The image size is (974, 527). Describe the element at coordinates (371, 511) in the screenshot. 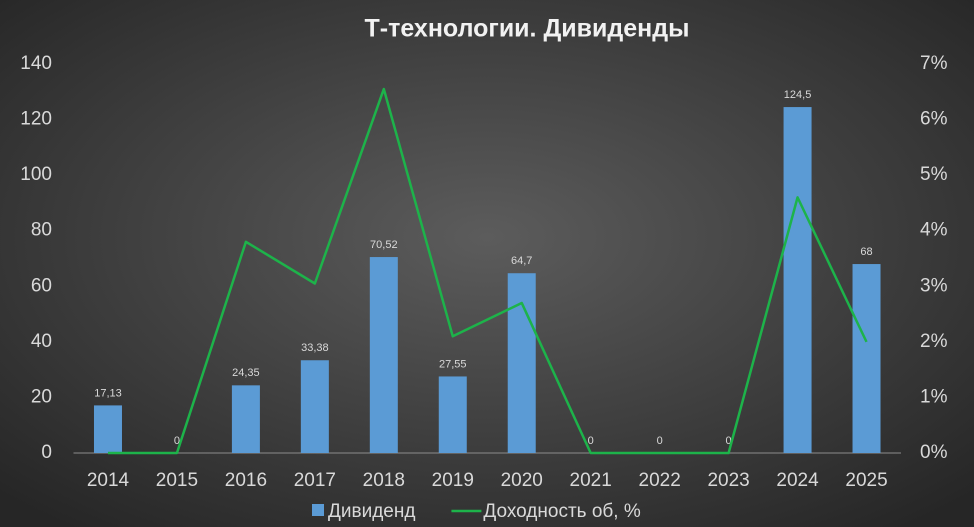

I see `legend-label: Дивиденд` at that location.